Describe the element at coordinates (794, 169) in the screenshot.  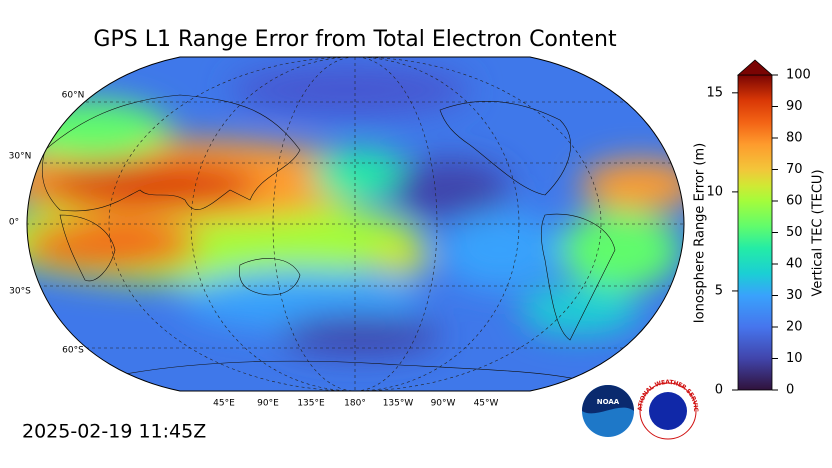
I see `right-tick-label: 70` at that location.